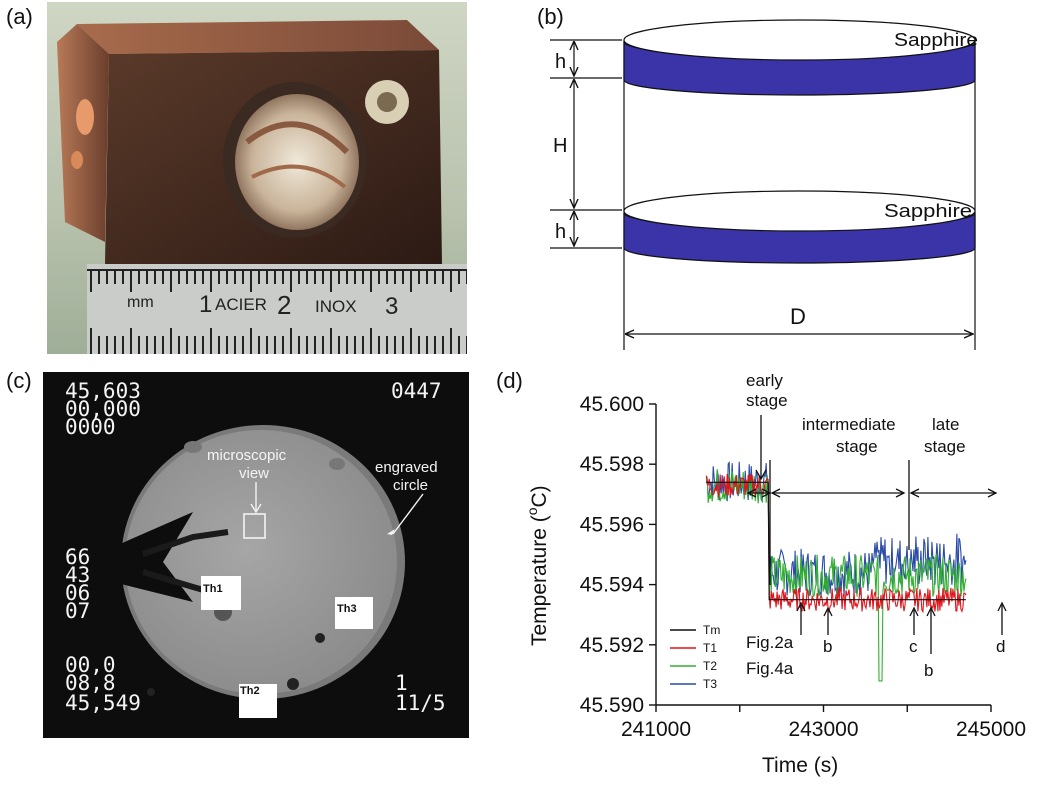 This screenshot has width=1051, height=787. I want to click on ruler-number-2: 2, so click(284, 305).